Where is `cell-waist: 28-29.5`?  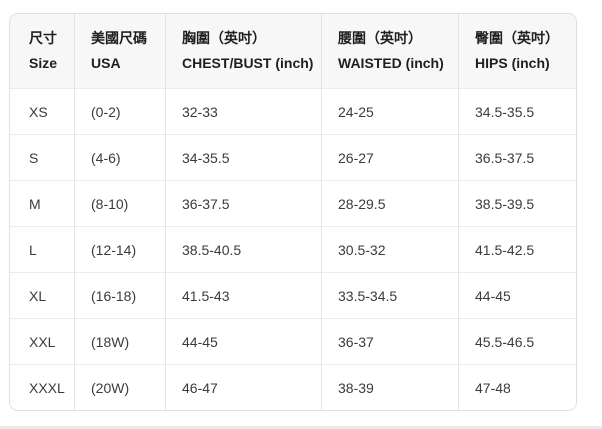 cell-waist: 28-29.5 is located at coordinates (389, 203).